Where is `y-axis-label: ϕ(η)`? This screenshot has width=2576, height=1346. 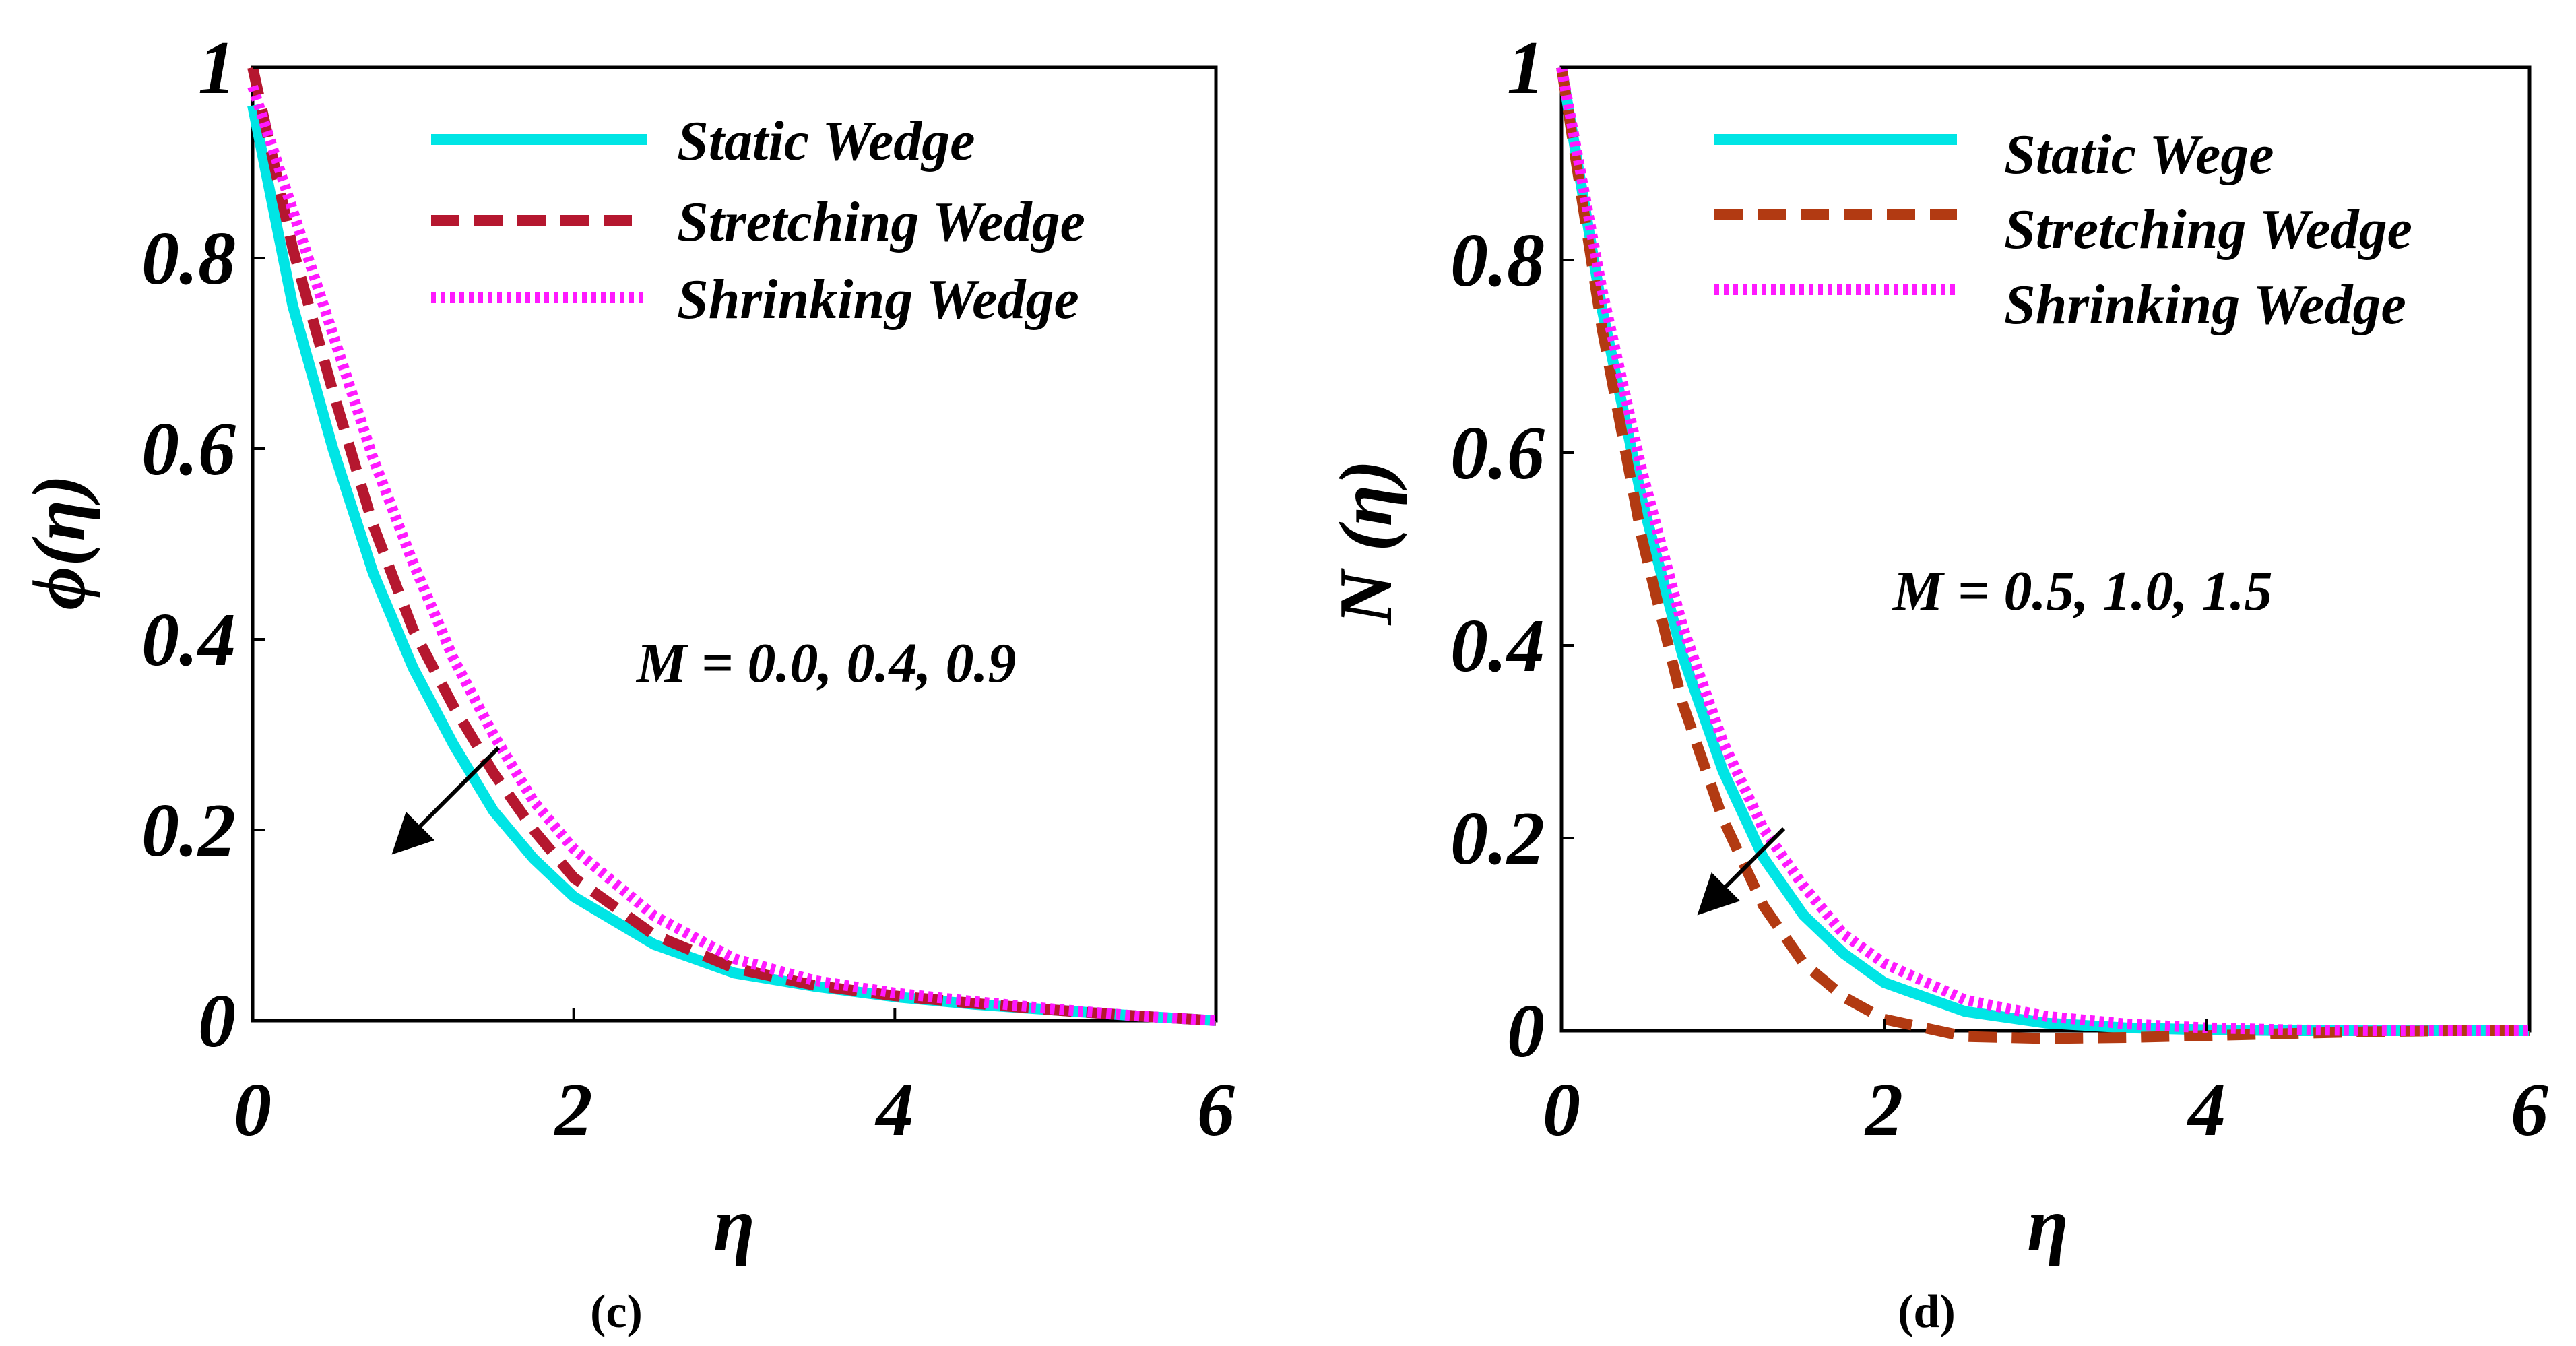 y-axis-label: ϕ(η) is located at coordinates (59, 543).